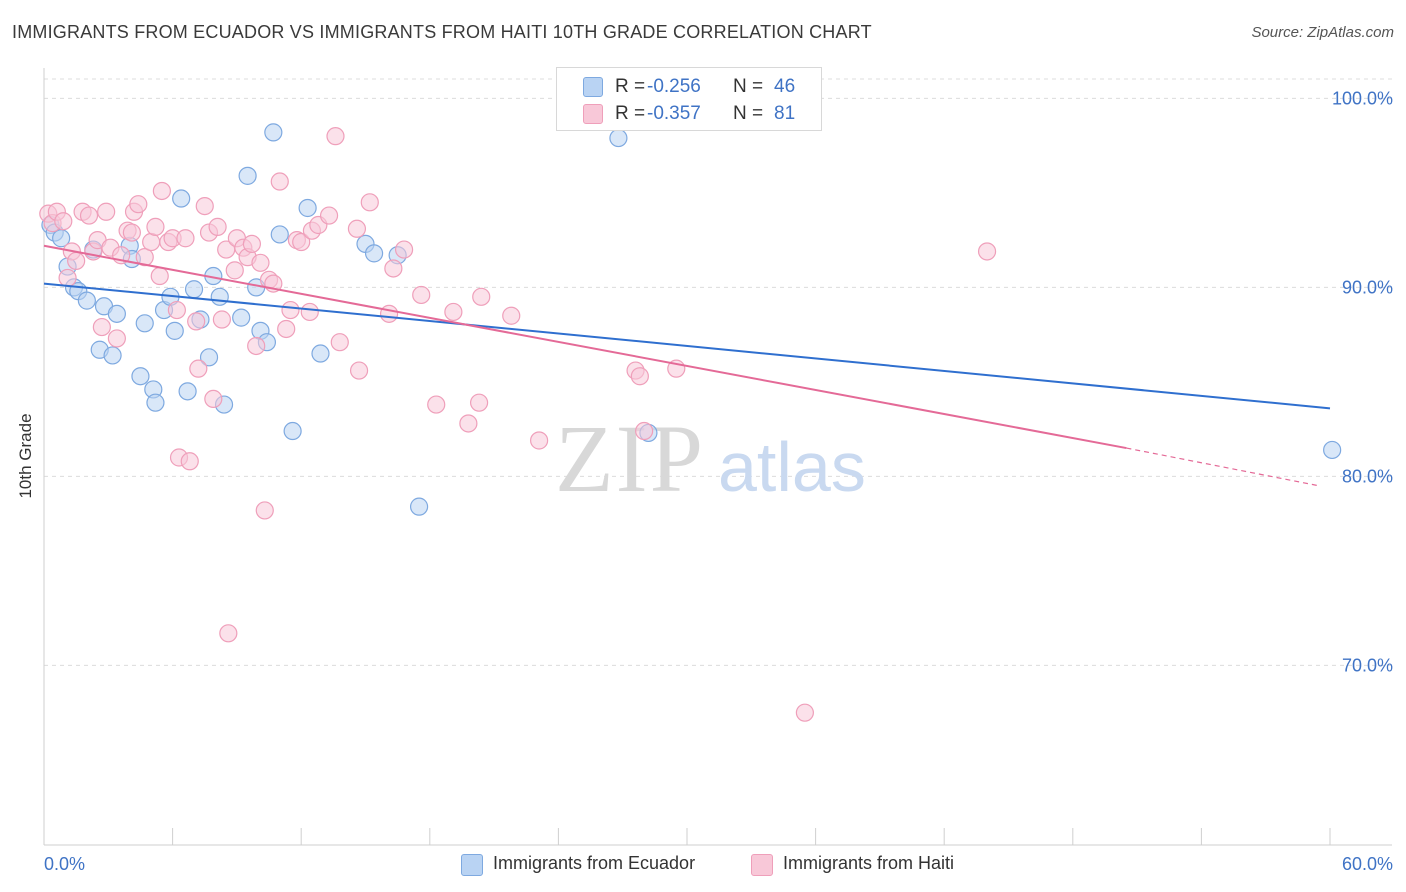  Describe the element at coordinates (594, 863) in the screenshot. I see `legend-label: Immigrants from Ecuador` at that location.